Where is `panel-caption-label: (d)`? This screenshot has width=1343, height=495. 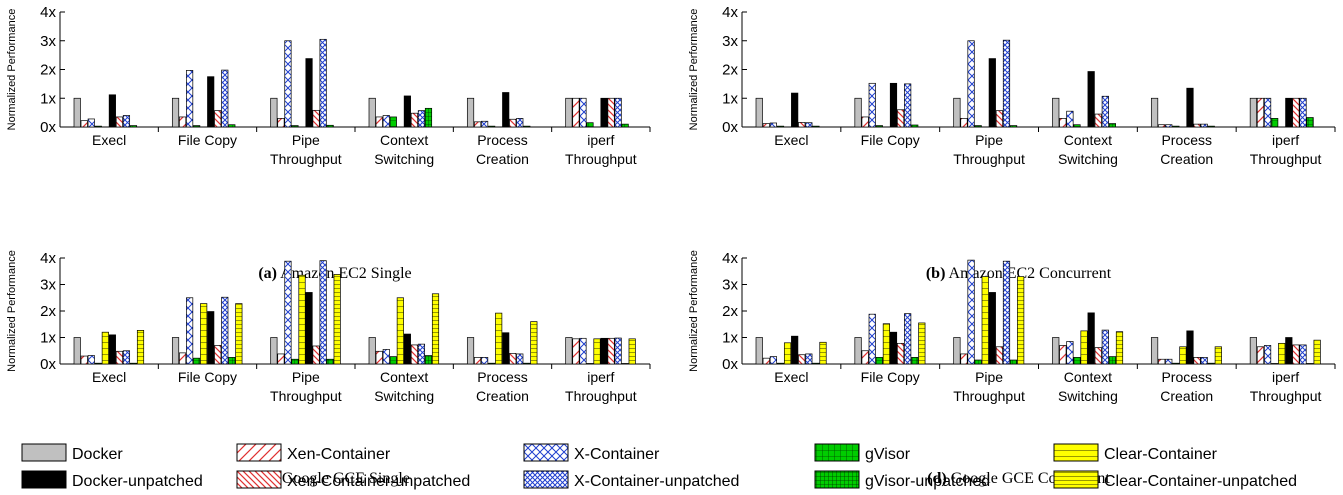
panel-caption-label: (d) is located at coordinates (937, 478).